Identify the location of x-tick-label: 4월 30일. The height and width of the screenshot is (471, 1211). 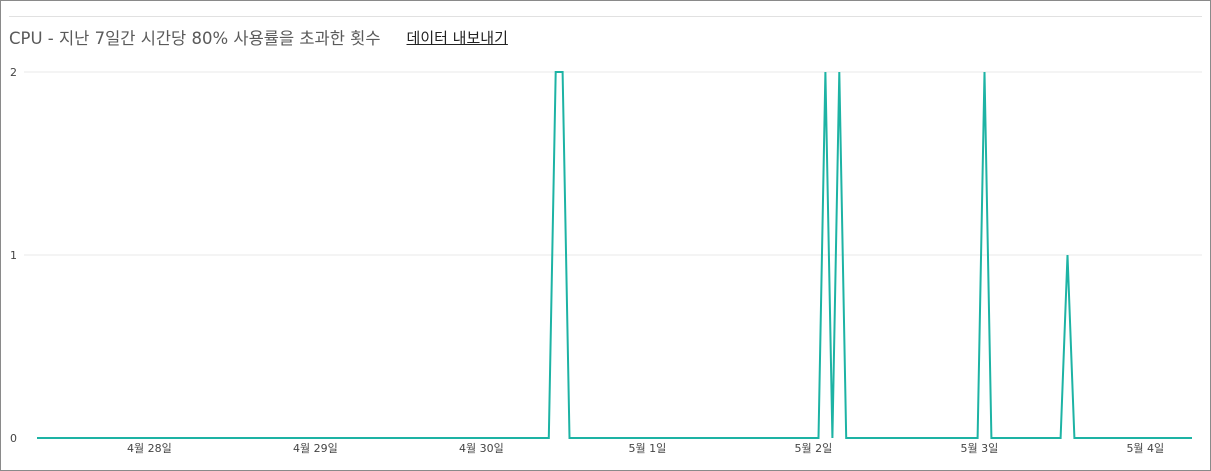
(481, 448).